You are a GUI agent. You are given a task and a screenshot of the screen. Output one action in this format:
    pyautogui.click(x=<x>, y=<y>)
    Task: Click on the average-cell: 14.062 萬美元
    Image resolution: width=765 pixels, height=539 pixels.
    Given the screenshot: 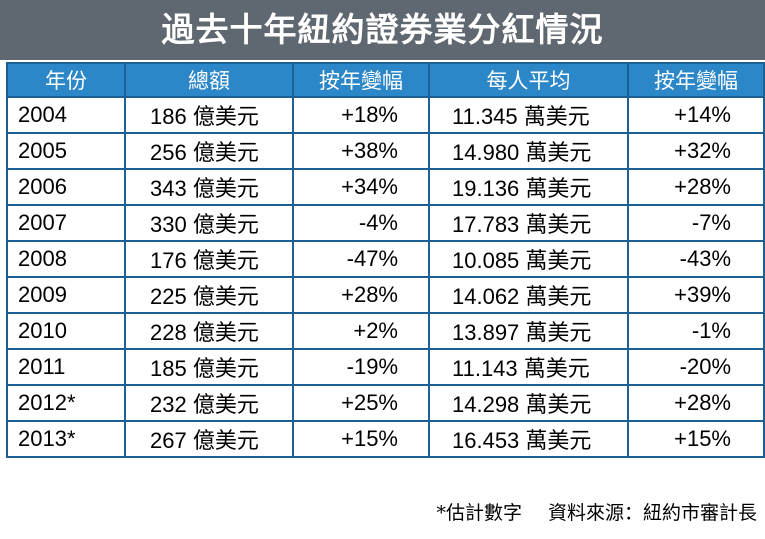 What is the action you would take?
    pyautogui.click(x=528, y=295)
    